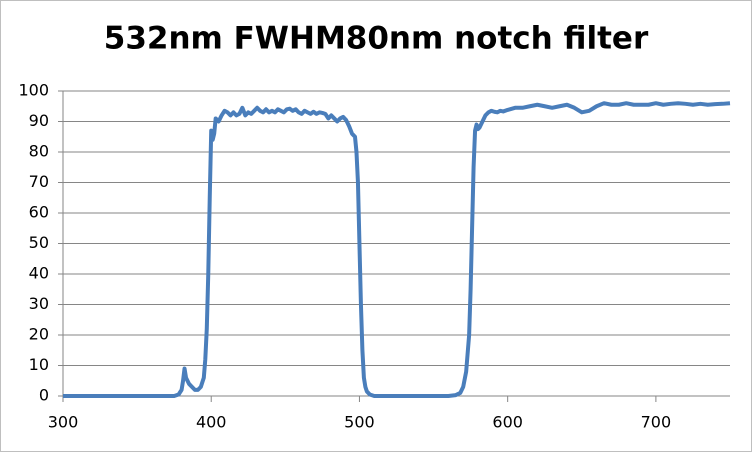 The image size is (752, 452). What do you see at coordinates (376, 39) in the screenshot?
I see `chart-title: 532nm FWHM80nm notch filter` at bounding box center [376, 39].